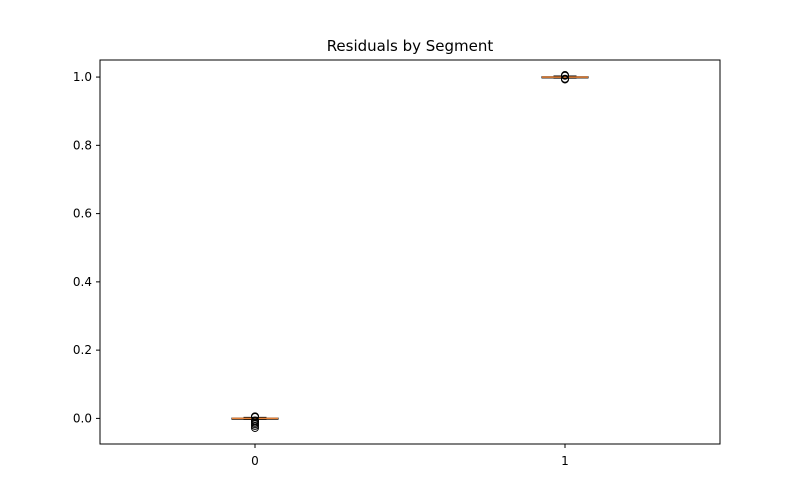 This screenshot has width=800, height=500. I want to click on y-tick-label: 0.6, so click(82, 214).